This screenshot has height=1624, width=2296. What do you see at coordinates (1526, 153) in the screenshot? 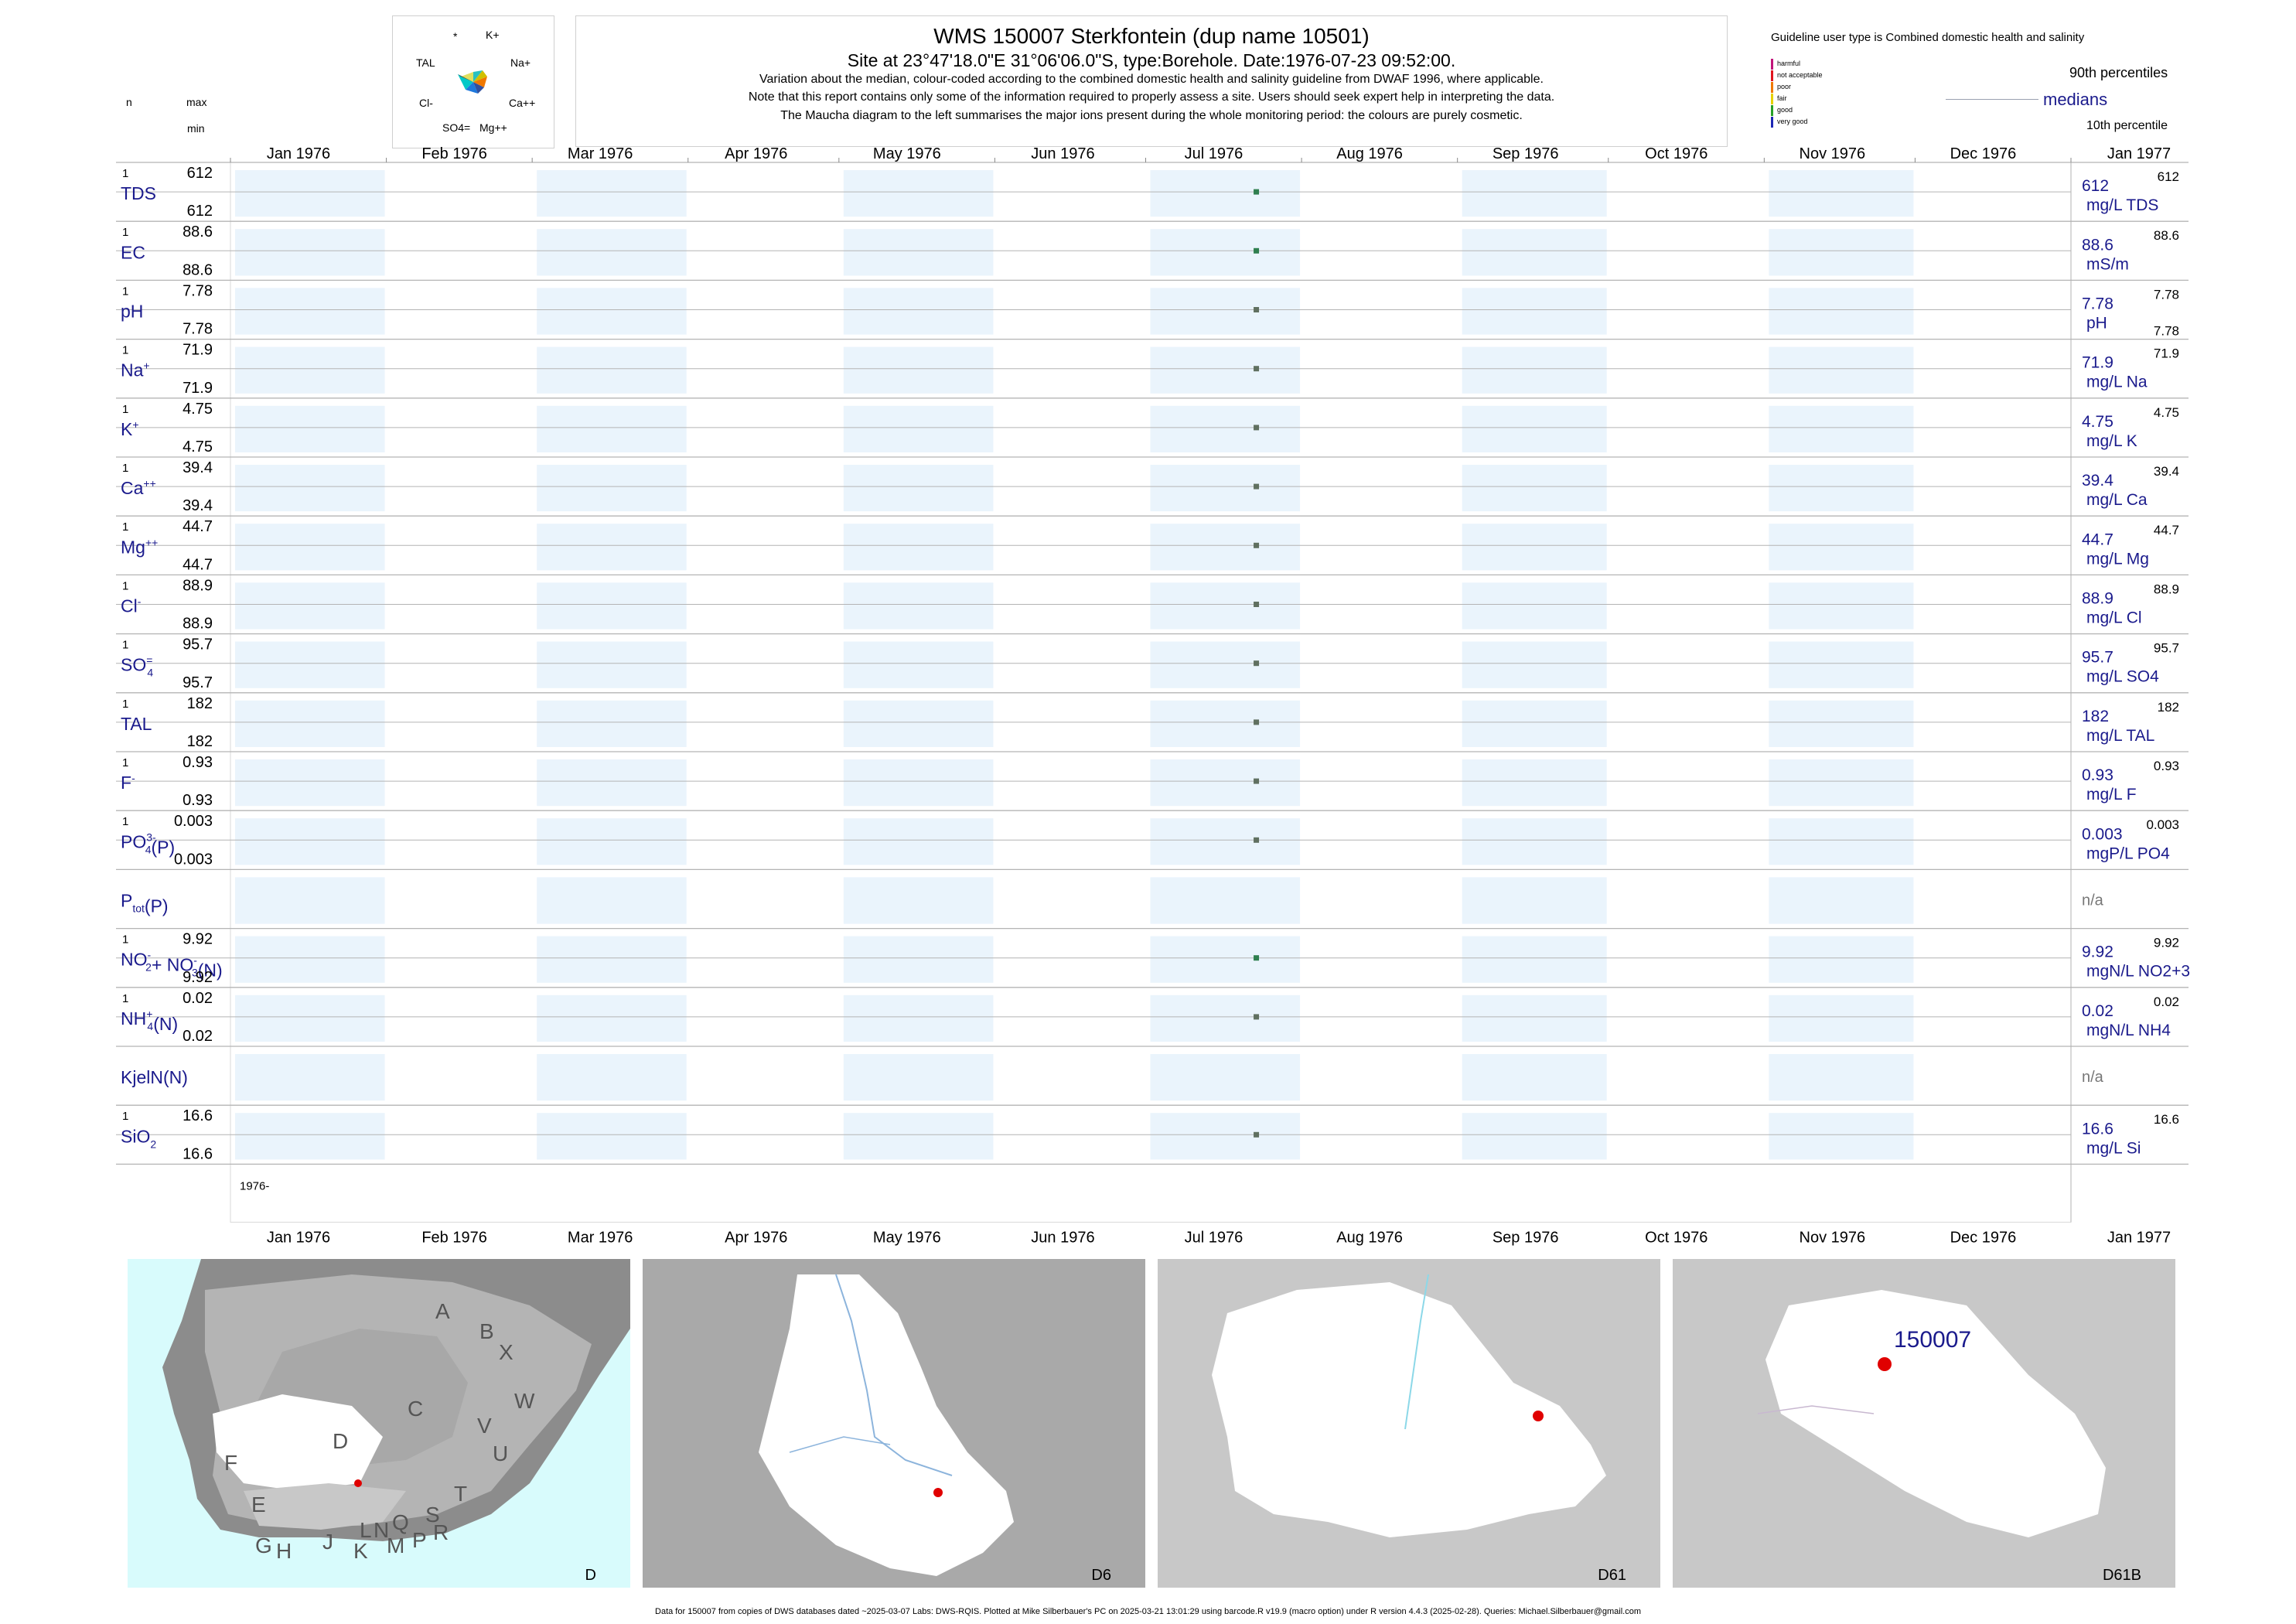
I see `x-tick-label-top: Sep 1976` at bounding box center [1526, 153].